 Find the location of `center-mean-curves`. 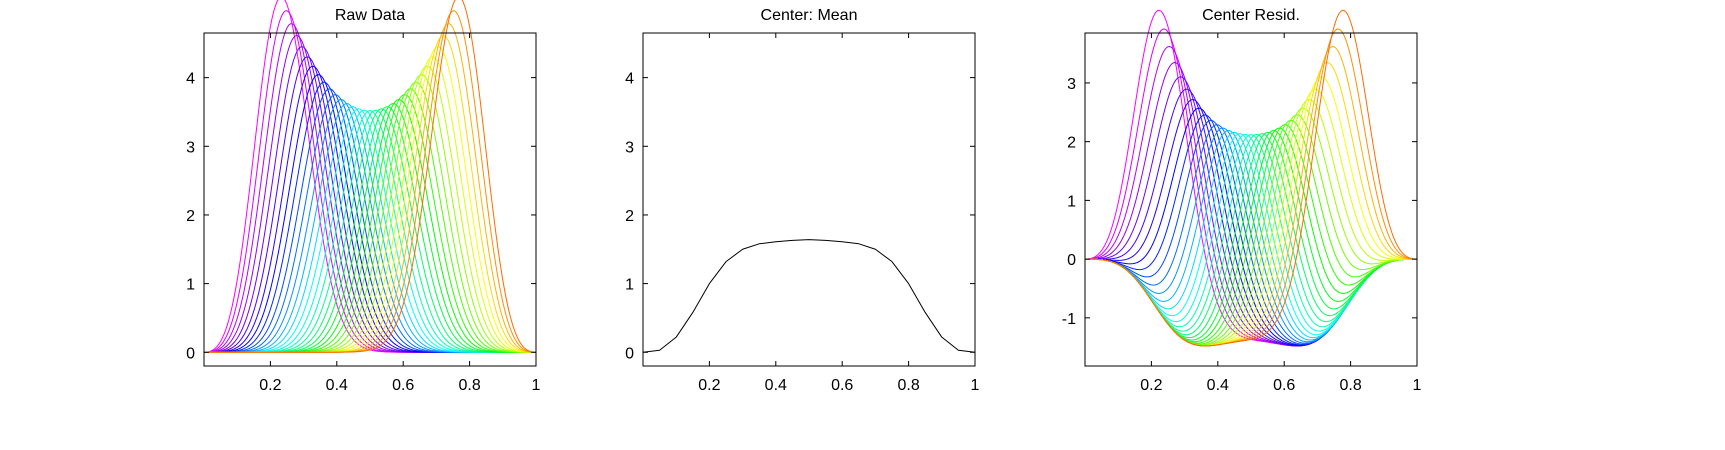

center-mean-curves is located at coordinates (809, 296).